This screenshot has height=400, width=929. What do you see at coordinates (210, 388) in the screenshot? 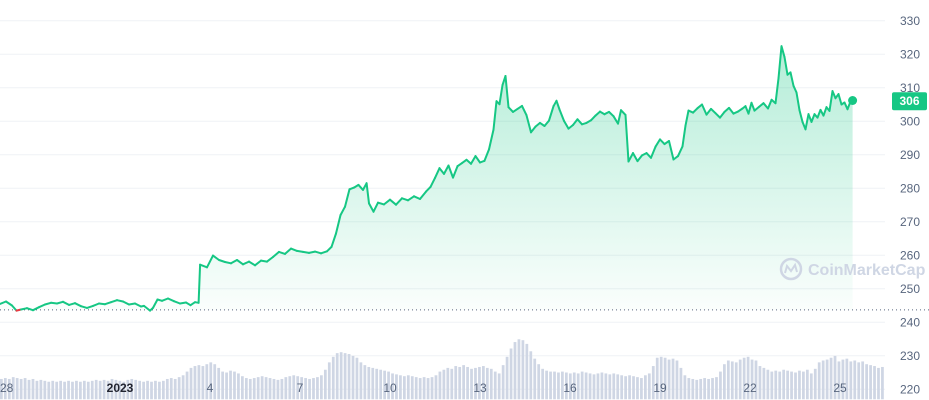
I see `x-tick-label: 4` at bounding box center [210, 388].